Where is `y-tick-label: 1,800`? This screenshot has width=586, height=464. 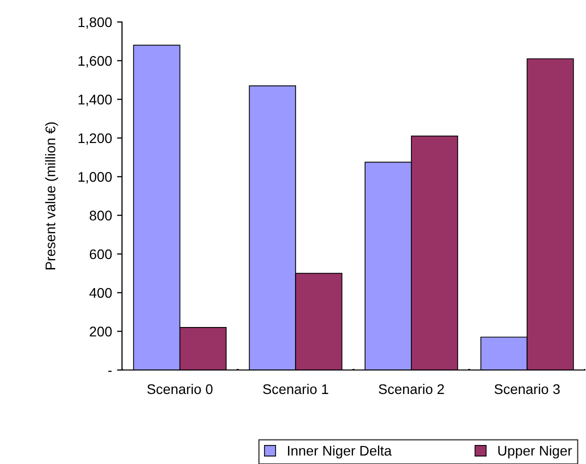
y-tick-label: 1,800 is located at coordinates (95, 23).